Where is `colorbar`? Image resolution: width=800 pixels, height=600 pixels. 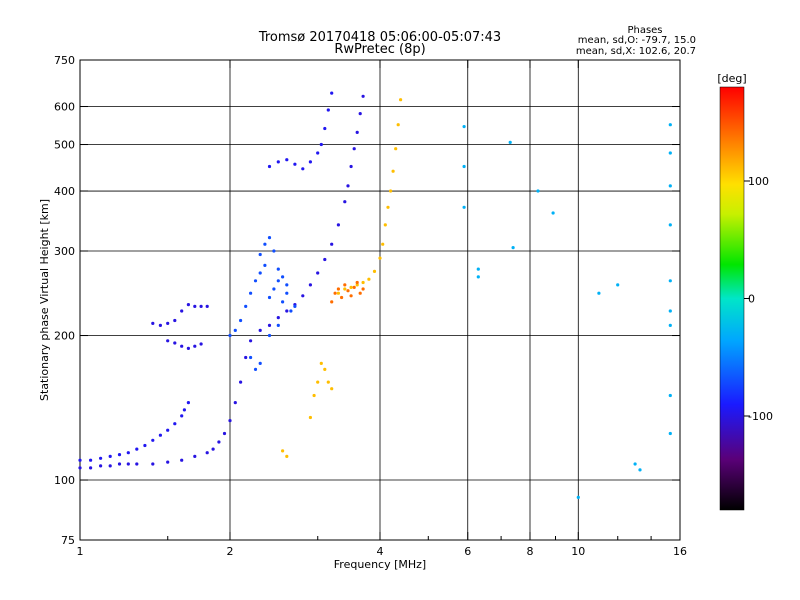 colorbar is located at coordinates (732, 298).